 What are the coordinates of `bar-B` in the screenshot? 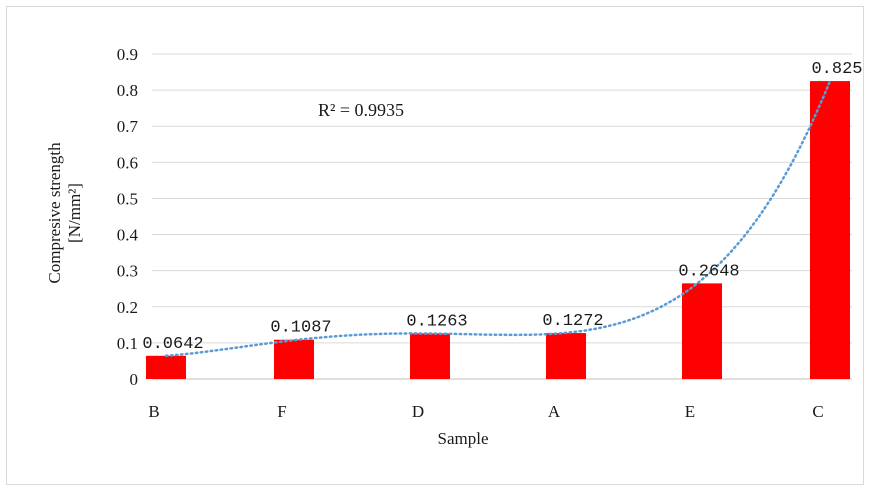 It's located at (166, 367).